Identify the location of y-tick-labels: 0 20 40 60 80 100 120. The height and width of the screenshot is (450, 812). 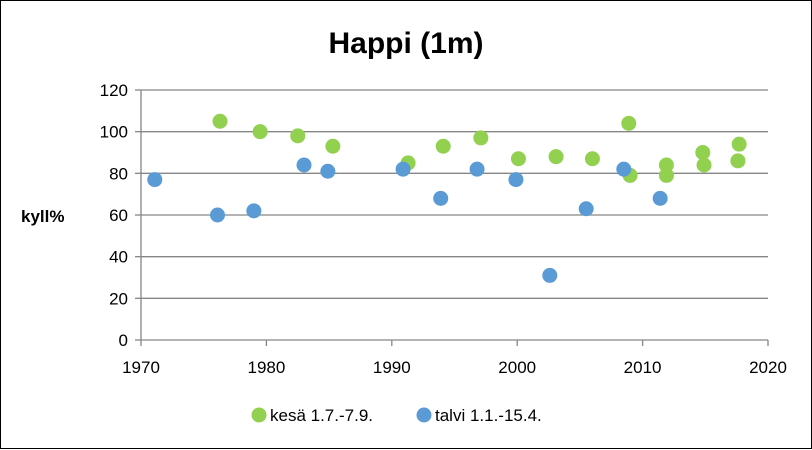
(114, 215).